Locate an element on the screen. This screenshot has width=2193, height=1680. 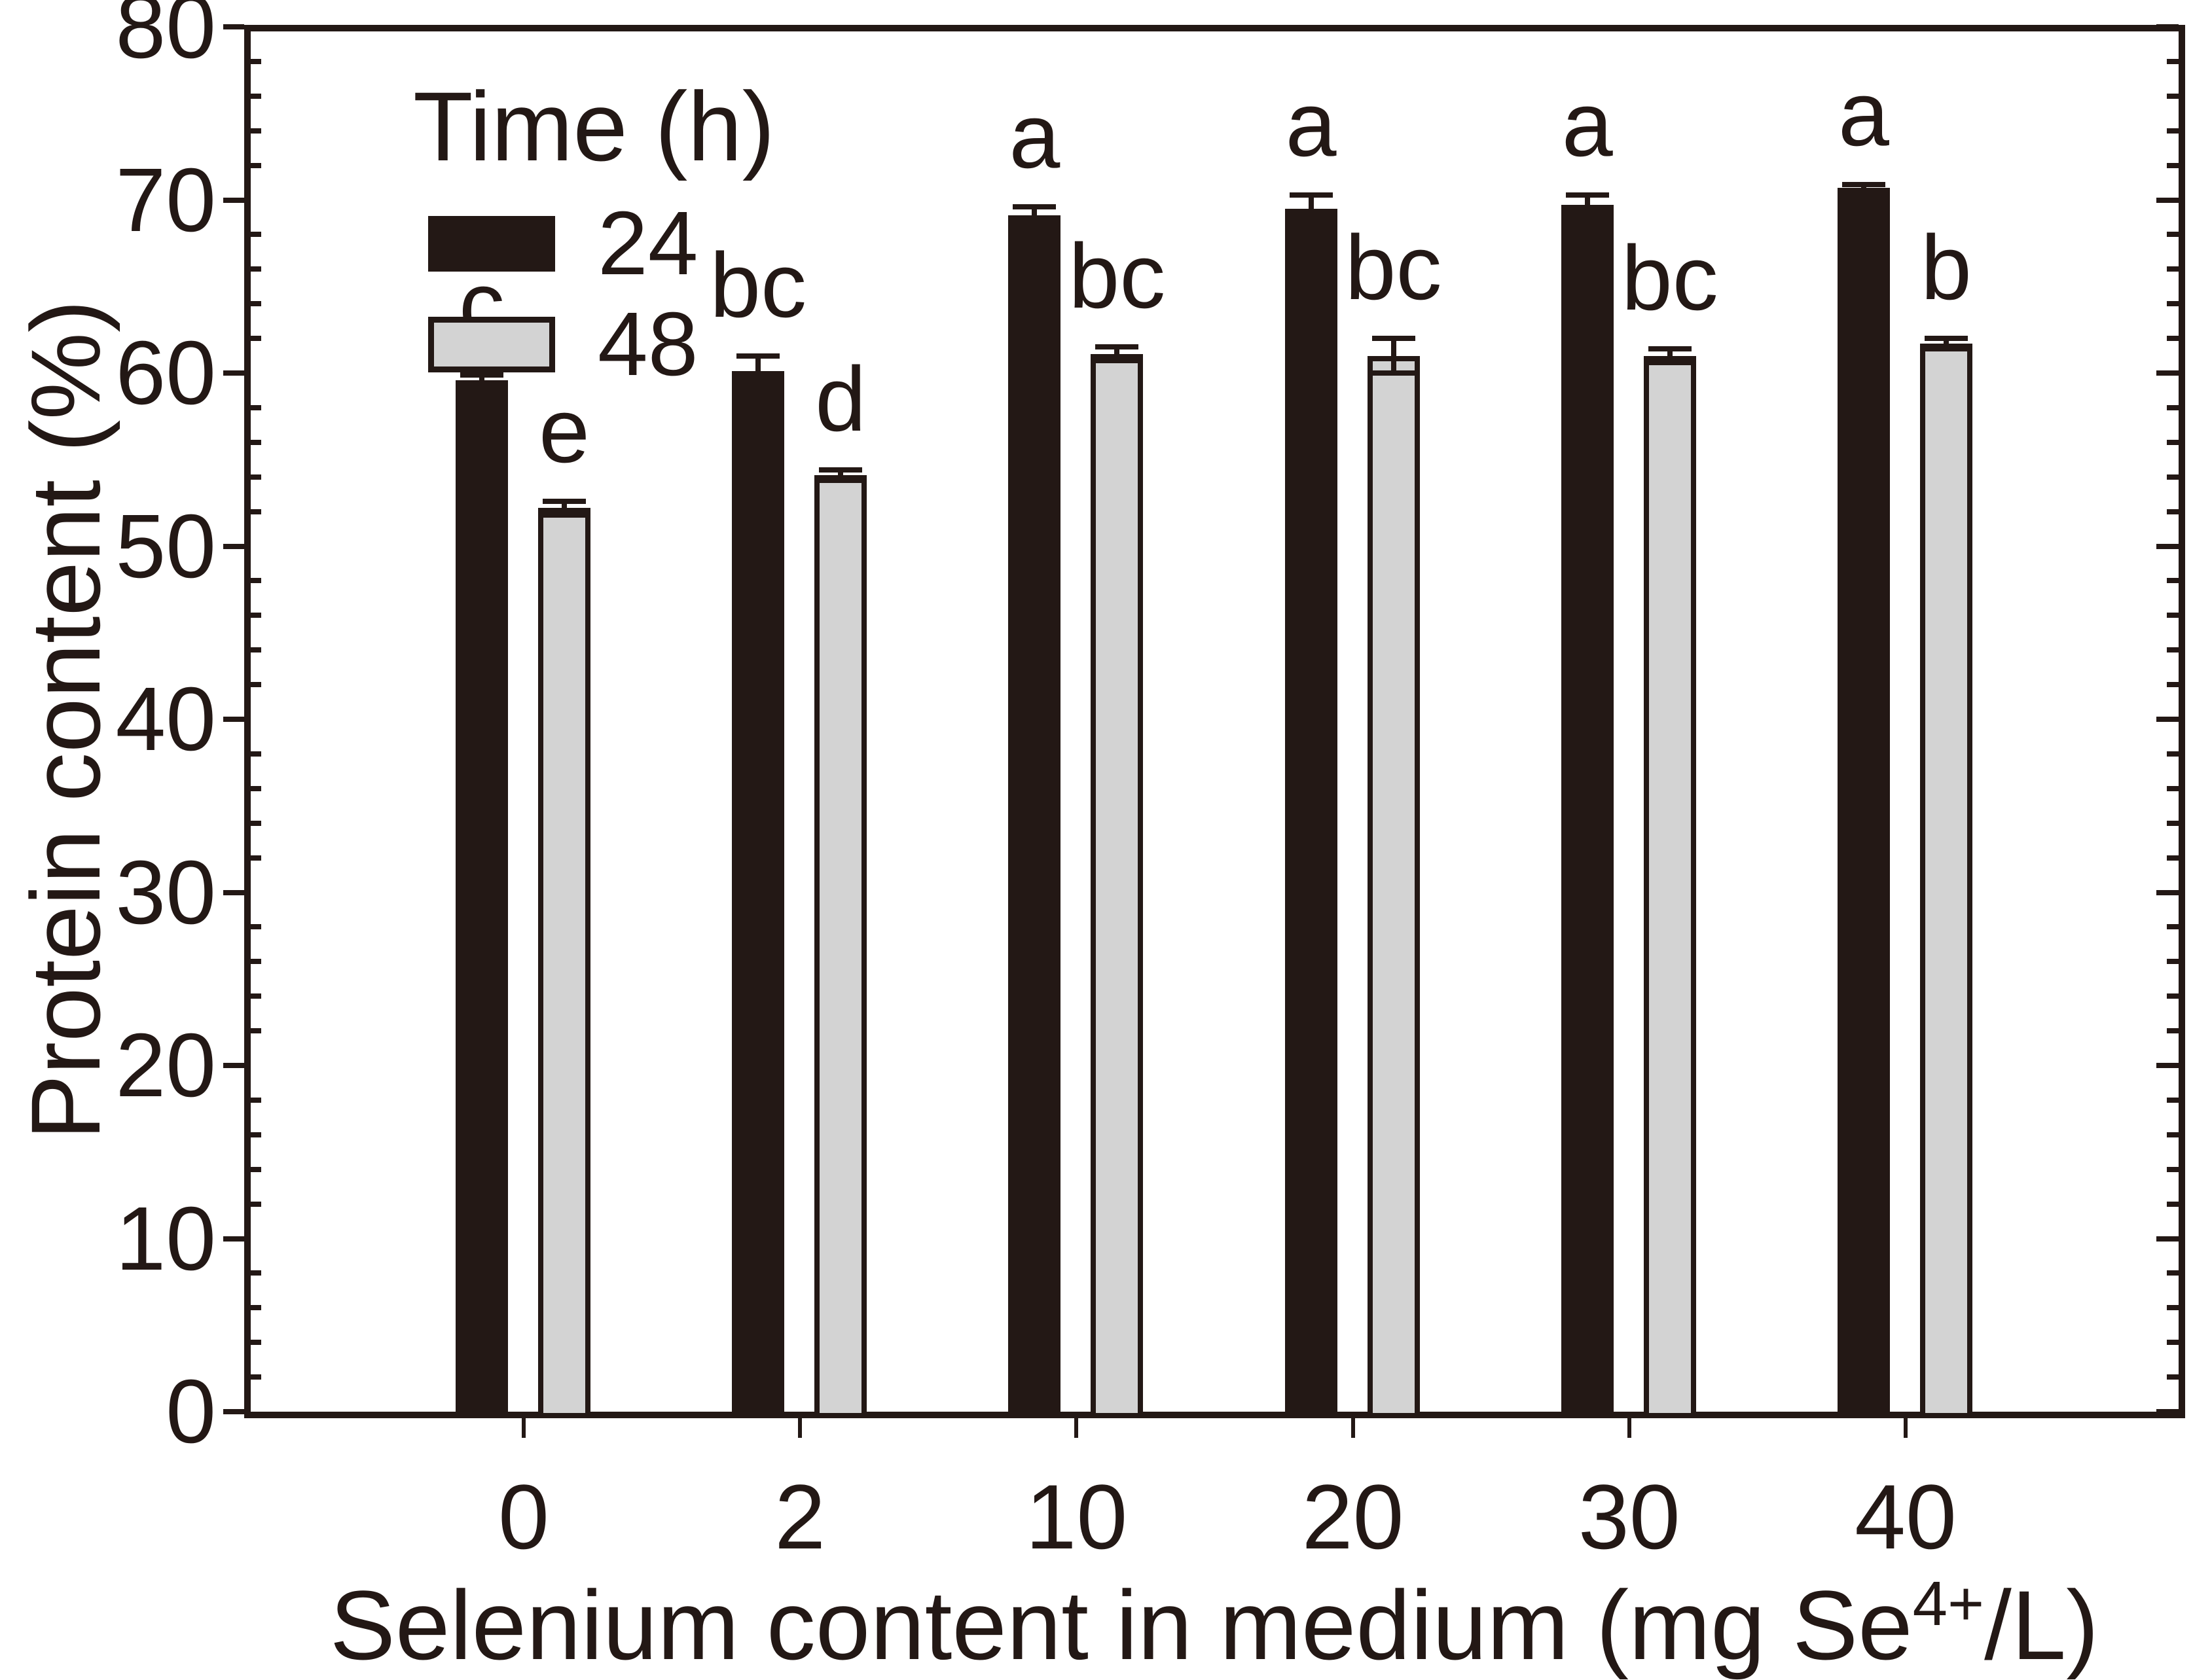
y-tick-label: 20 is located at coordinates (166, 1065).